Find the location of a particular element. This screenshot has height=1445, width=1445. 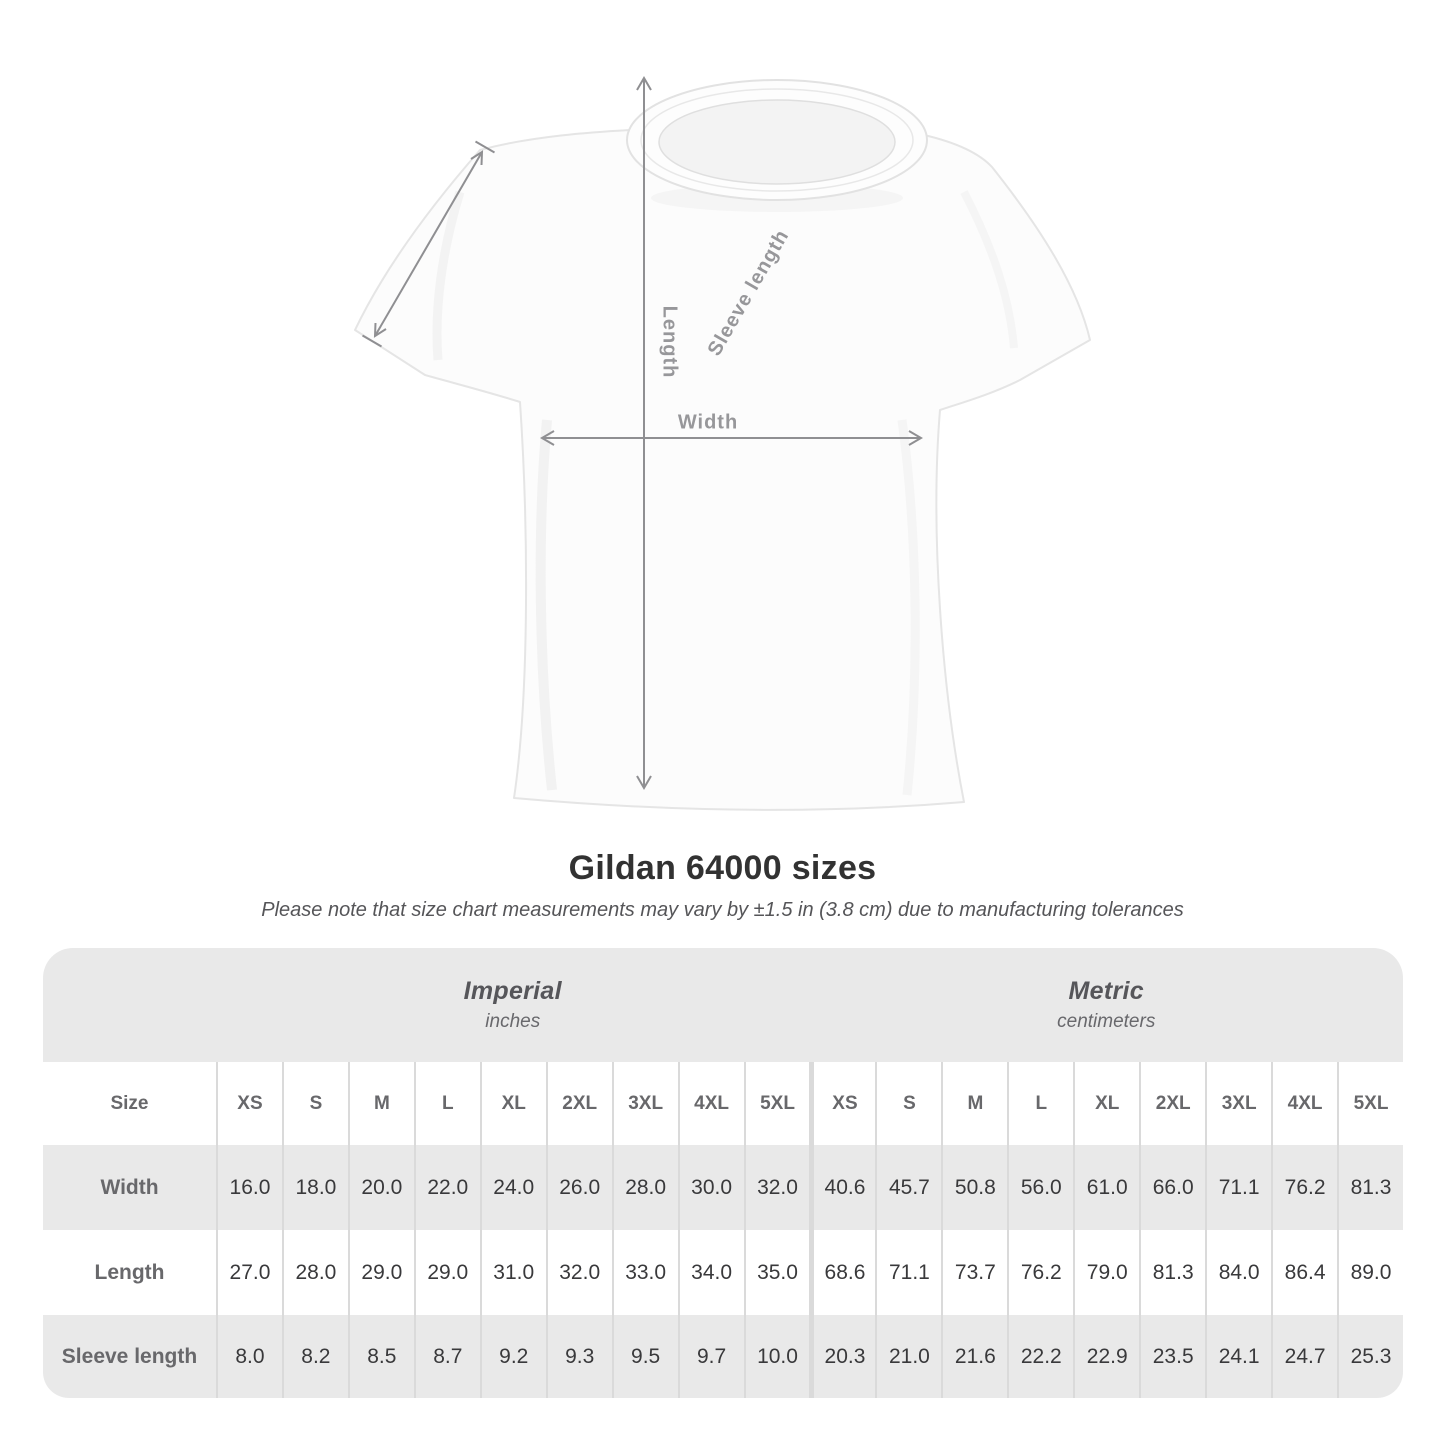

value-width-imperial-2xl: 26.0 is located at coordinates (578, 1187).